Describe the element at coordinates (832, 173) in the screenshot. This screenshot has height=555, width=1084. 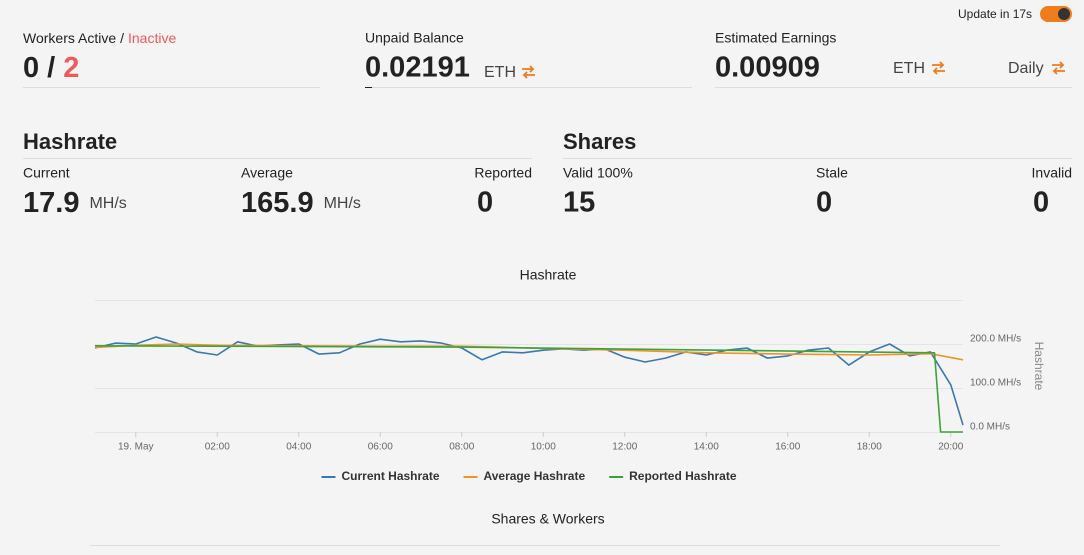
I see `stale-label: Stale` at that location.